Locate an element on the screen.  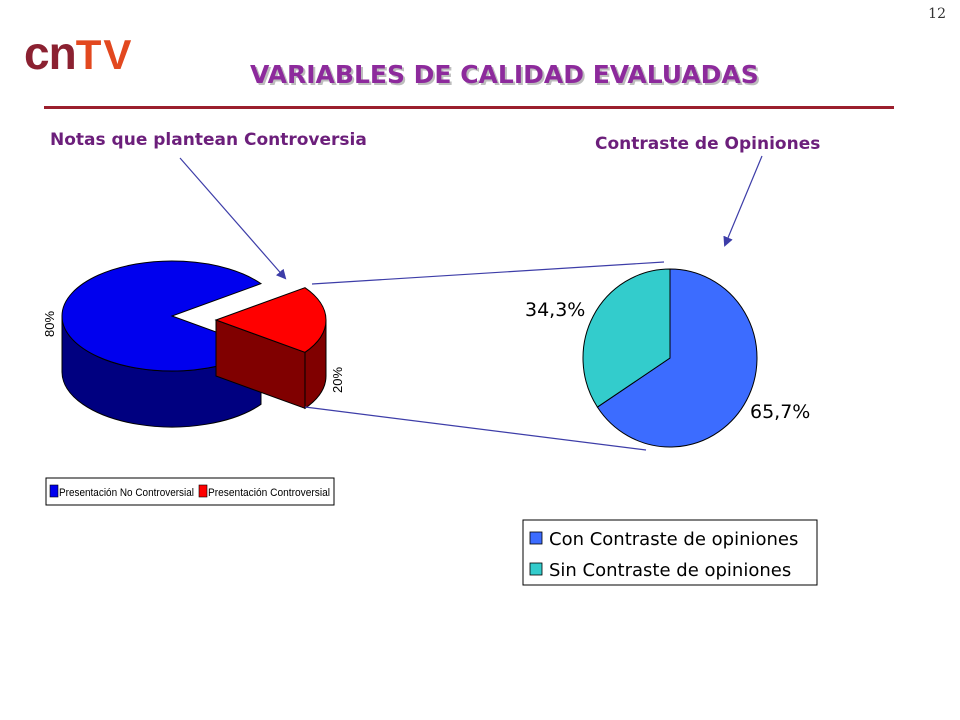
connector-line-bottom is located at coordinates (475, 428).